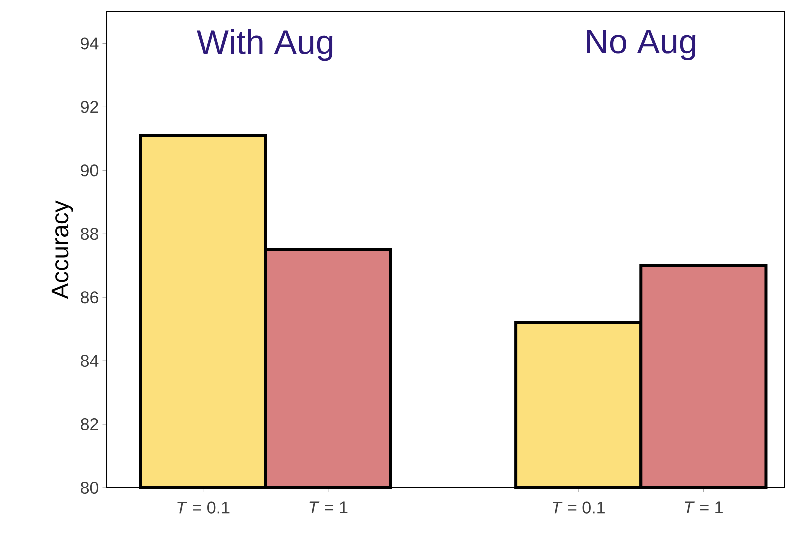 This screenshot has height=540, width=790. What do you see at coordinates (89, 298) in the screenshot?
I see `y-tick-label: 86` at bounding box center [89, 298].